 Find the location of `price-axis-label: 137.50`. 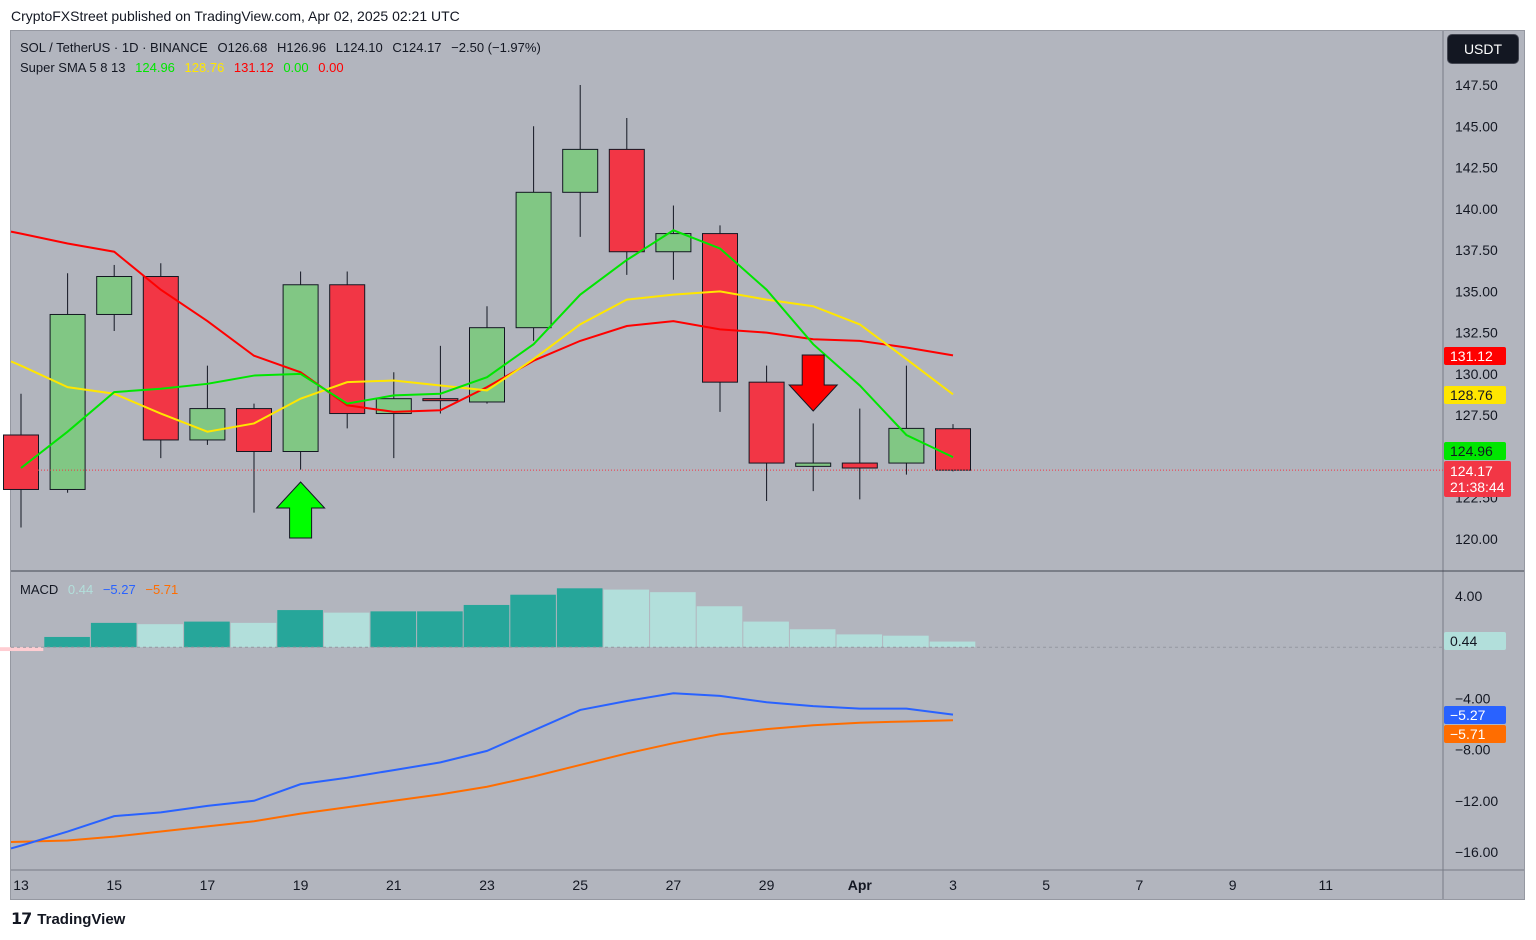

price-axis-label: 137.50 is located at coordinates (1476, 250).